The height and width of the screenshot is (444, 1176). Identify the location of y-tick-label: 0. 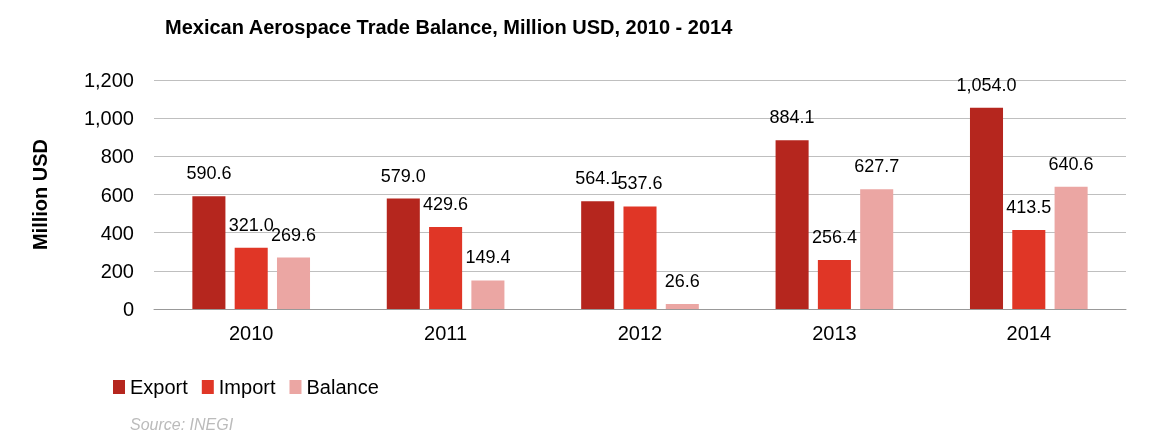
(128, 309).